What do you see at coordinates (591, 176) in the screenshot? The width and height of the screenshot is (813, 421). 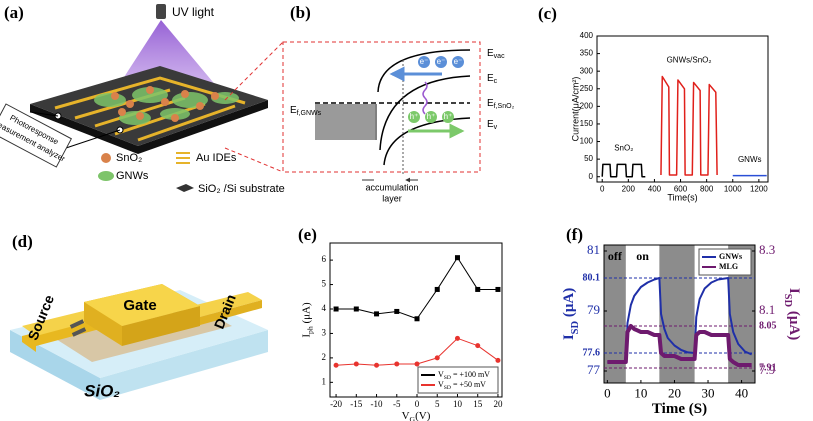 I see `y-tick-label: 0` at bounding box center [591, 176].